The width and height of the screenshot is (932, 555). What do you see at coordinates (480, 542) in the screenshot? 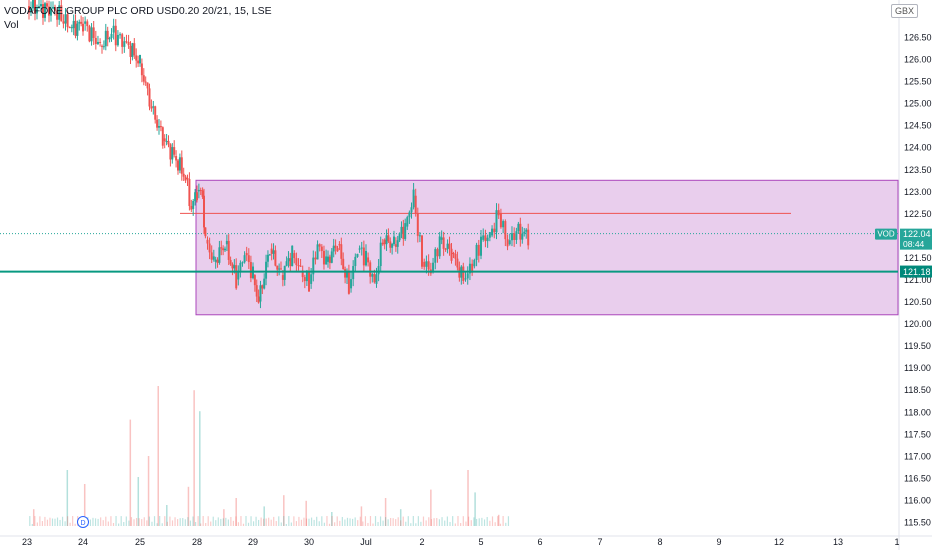
I see `x-tick-label: 5` at bounding box center [480, 542].